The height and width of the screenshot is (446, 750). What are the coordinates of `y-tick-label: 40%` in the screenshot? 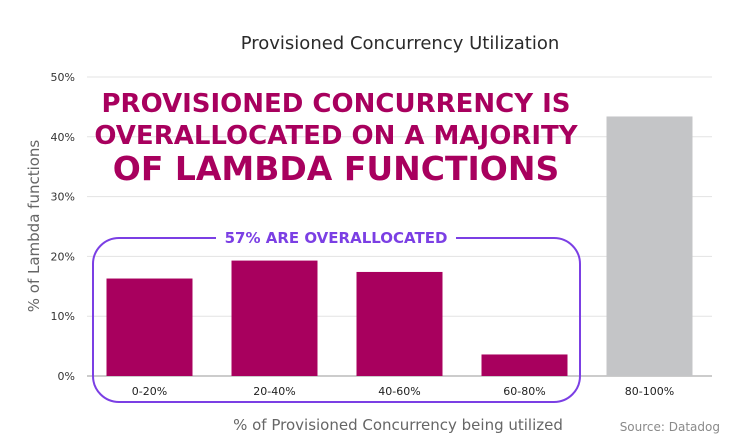 It's located at (63, 137).